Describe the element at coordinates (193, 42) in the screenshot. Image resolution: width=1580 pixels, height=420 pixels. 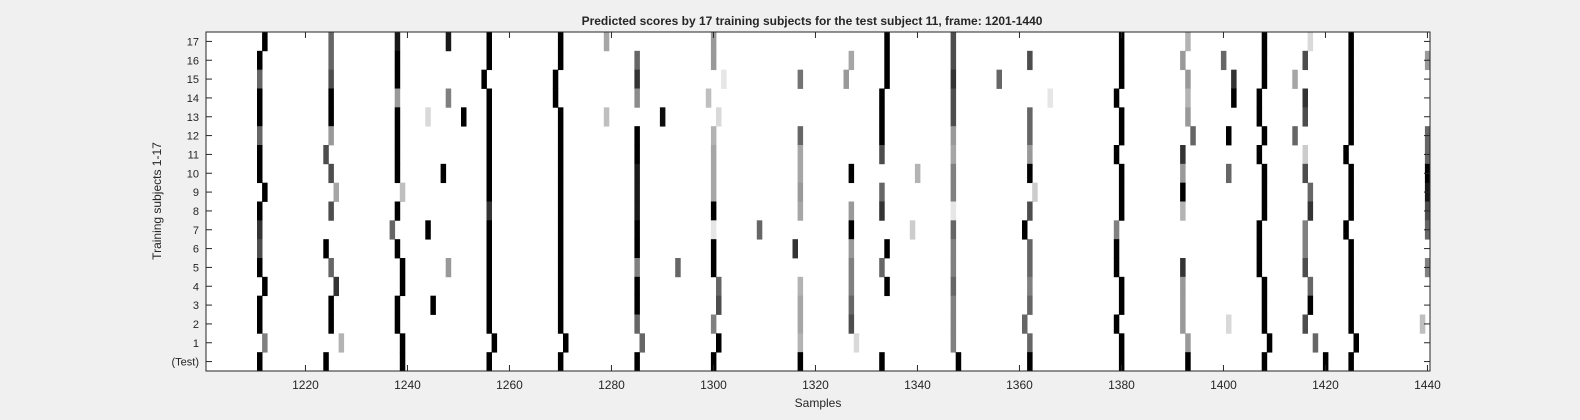
I see `y-tick-label: 17` at that location.